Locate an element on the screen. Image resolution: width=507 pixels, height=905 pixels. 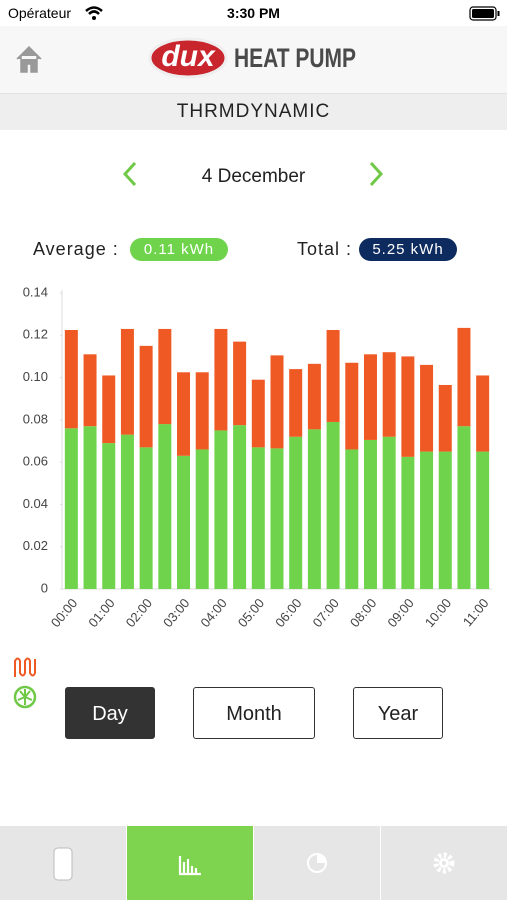
carrier: Opérateur is located at coordinates (40, 13).